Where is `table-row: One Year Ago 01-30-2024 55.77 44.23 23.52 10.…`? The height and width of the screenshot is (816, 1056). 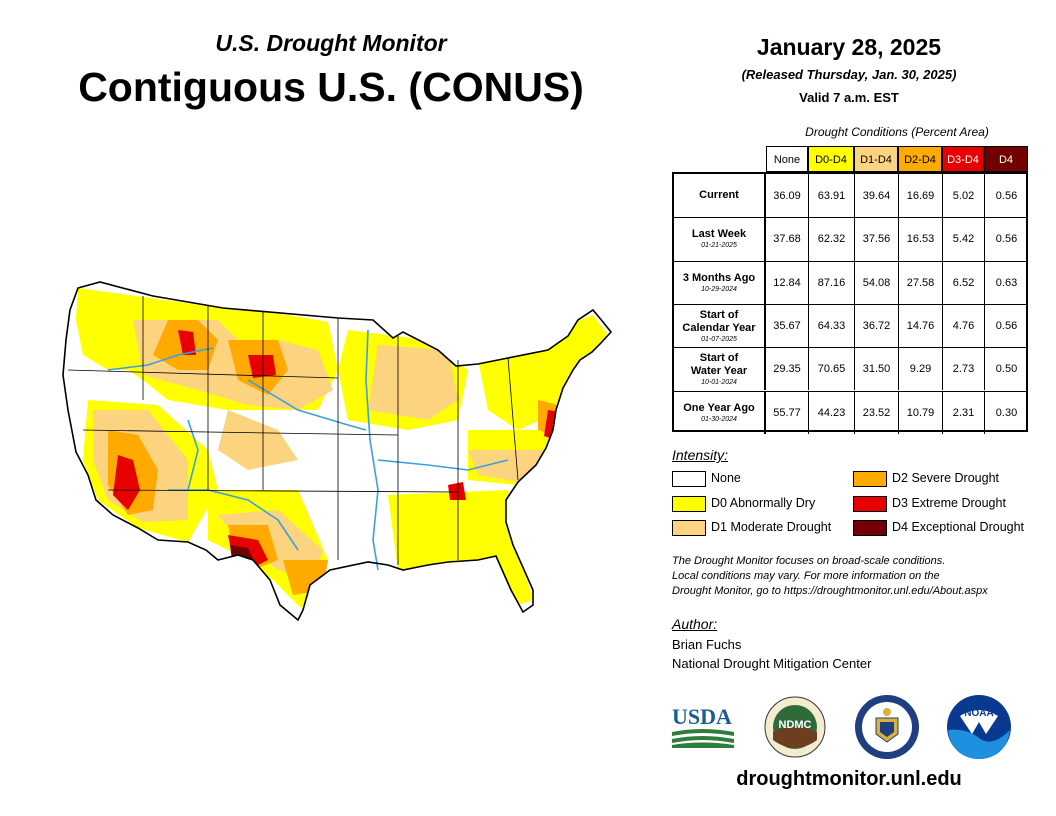
table-row: One Year Ago 01-30-2024 55.77 44.23 23.52 10.… is located at coordinates (851, 412).